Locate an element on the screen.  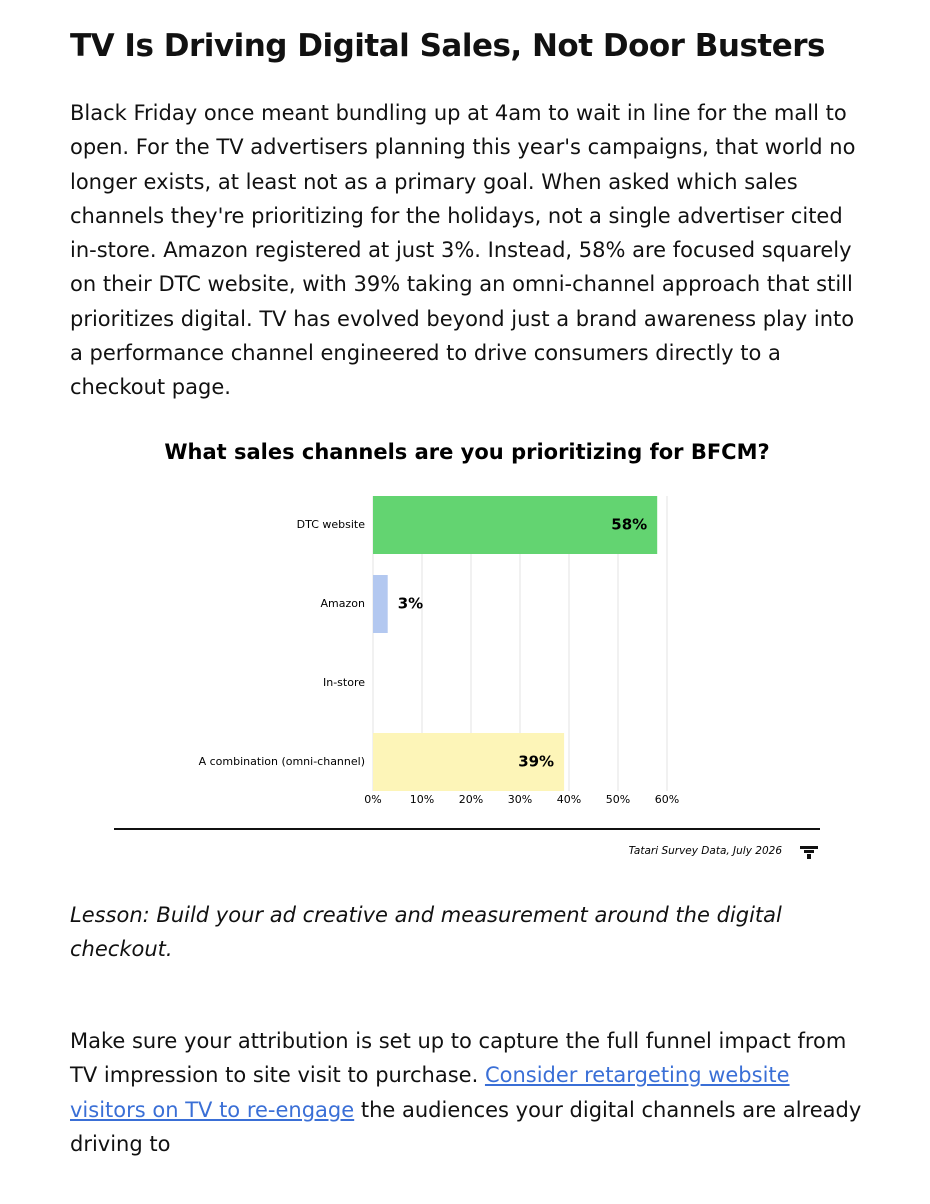
x-tick-label: 20% is located at coordinates (471, 799).